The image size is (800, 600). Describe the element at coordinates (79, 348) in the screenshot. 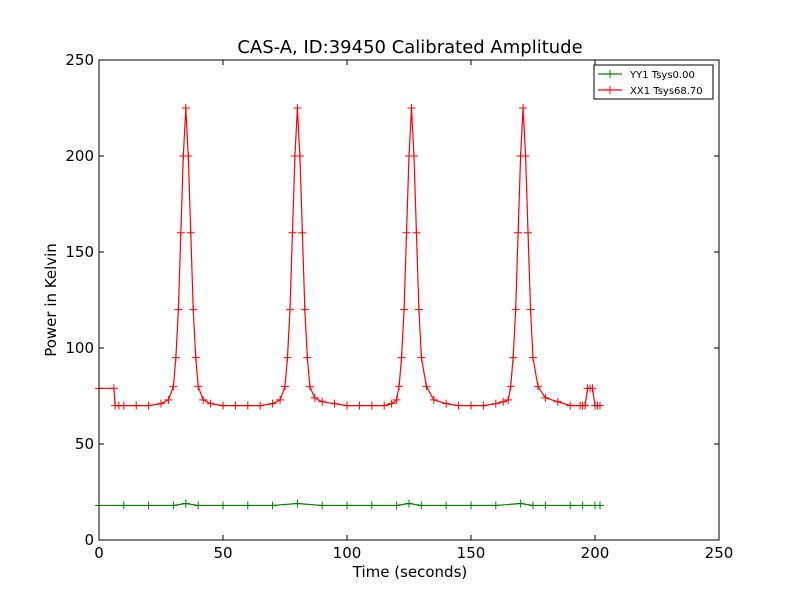

I see `y-tick-label: 100` at that location.